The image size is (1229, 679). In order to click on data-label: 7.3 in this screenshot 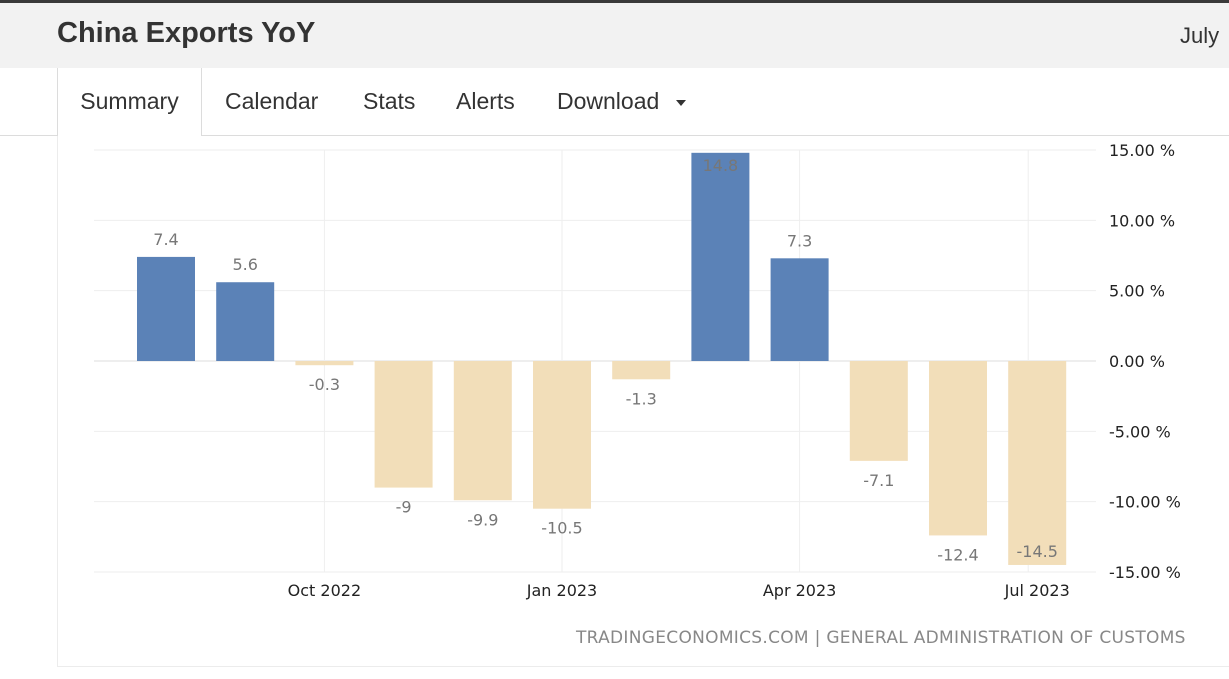, I will do `click(799, 240)`.